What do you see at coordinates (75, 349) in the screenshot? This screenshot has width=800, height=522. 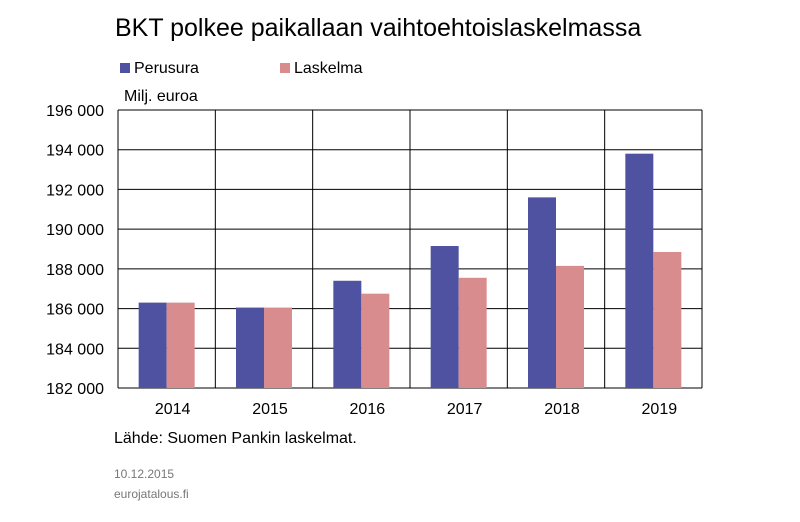 I see `y-tick-label: 184 000` at bounding box center [75, 349].